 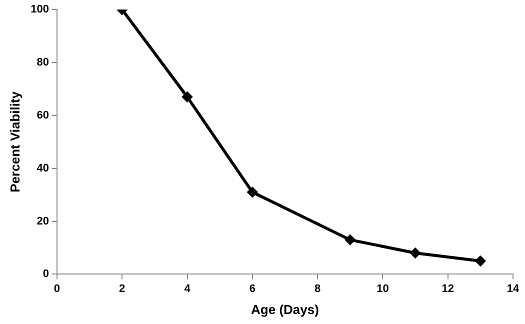 I want to click on x-tick-label: 6, so click(x=252, y=288).